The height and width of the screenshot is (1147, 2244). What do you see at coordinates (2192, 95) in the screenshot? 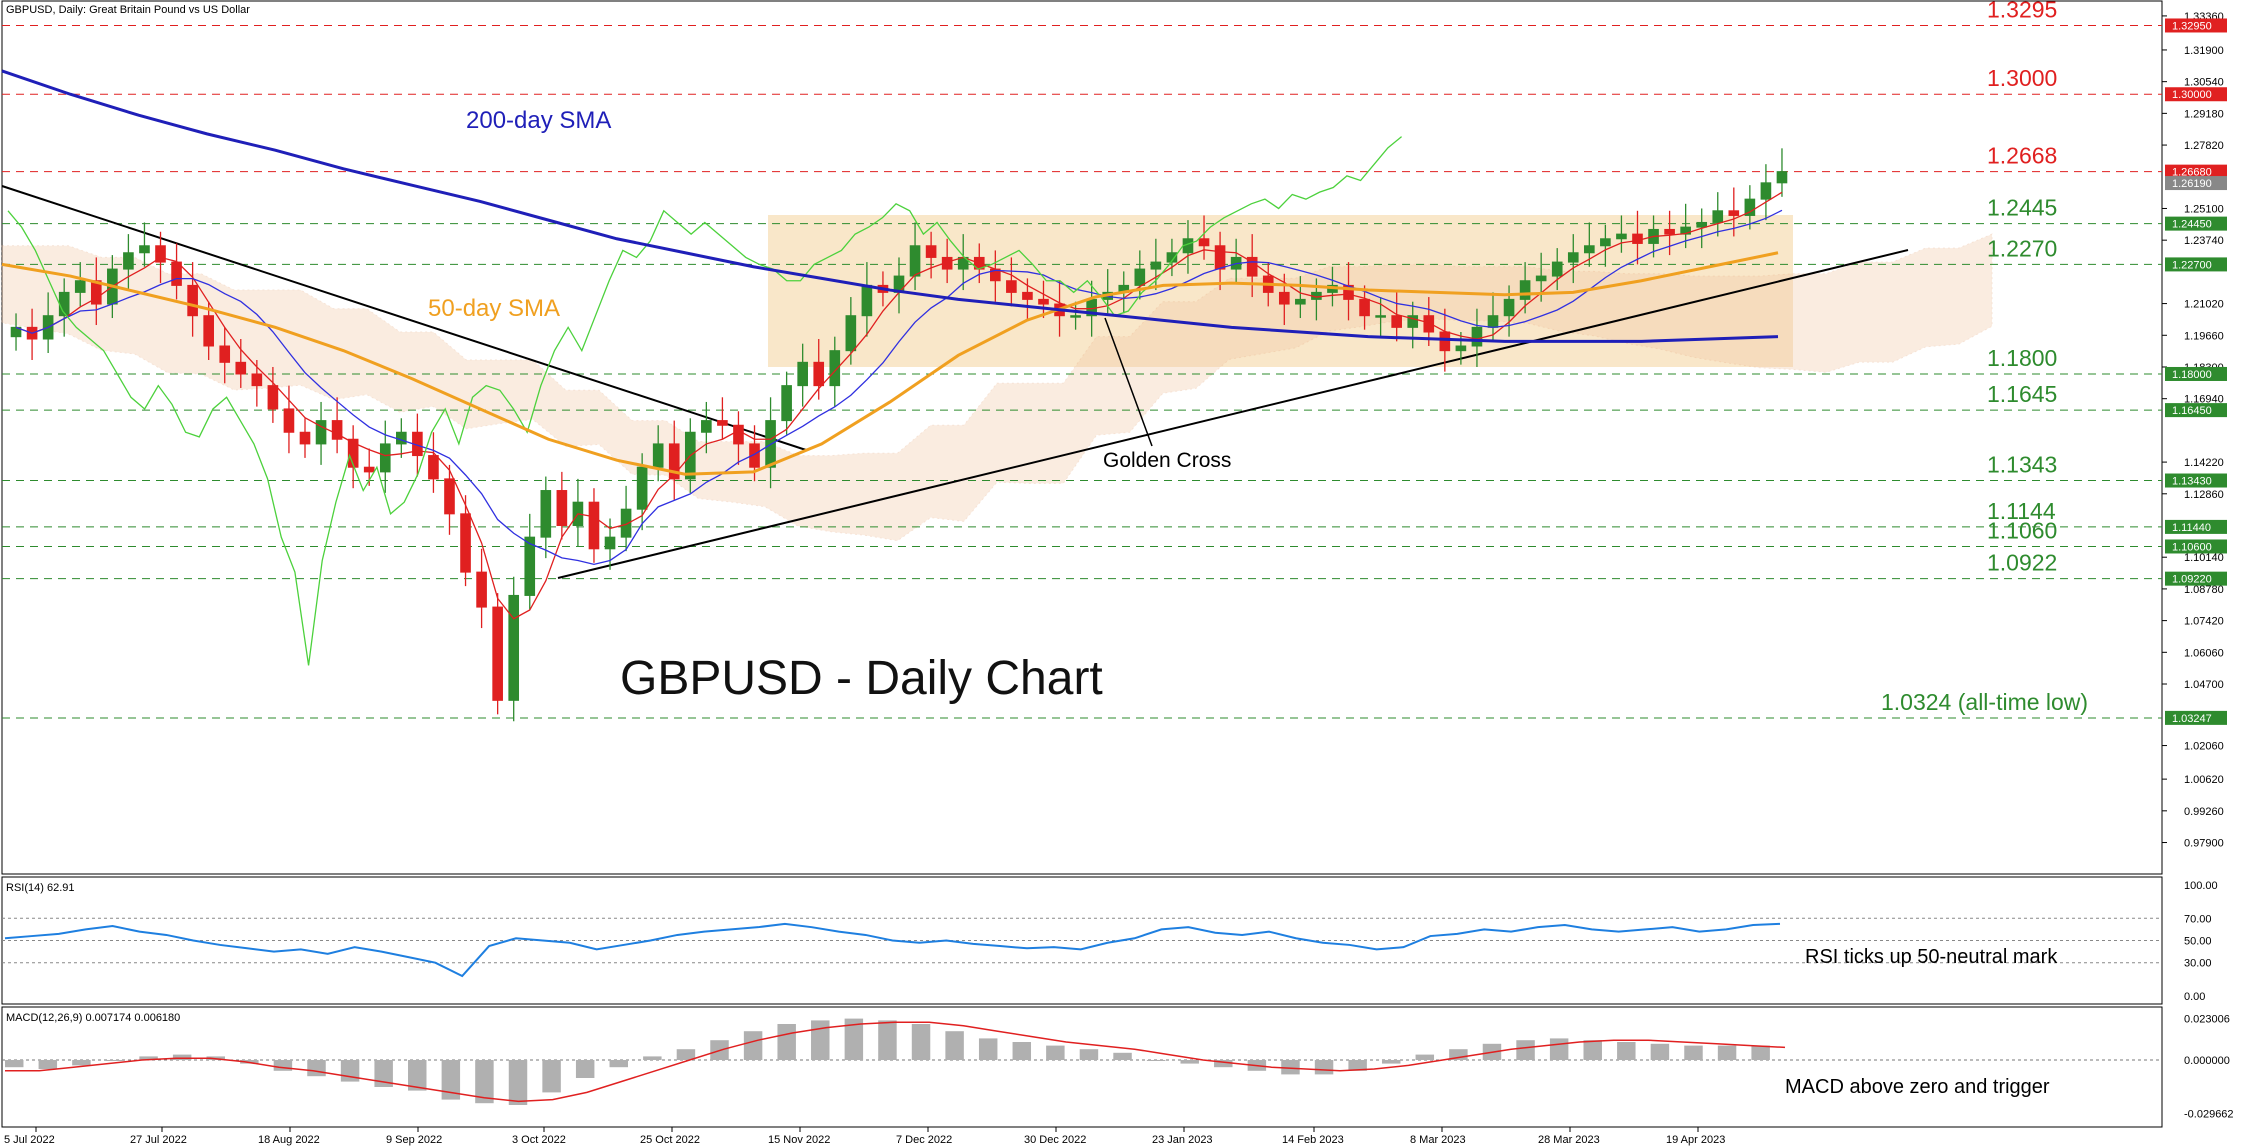
I see `price-tag-label: 1.30000` at bounding box center [2192, 95].